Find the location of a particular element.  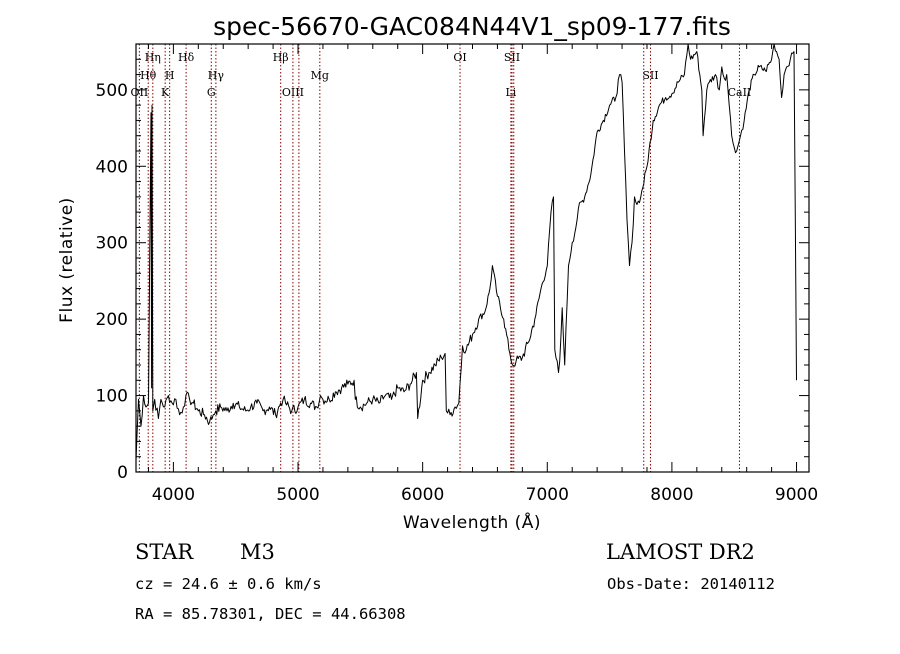

x-tick-label: 5000 is located at coordinates (297, 495).